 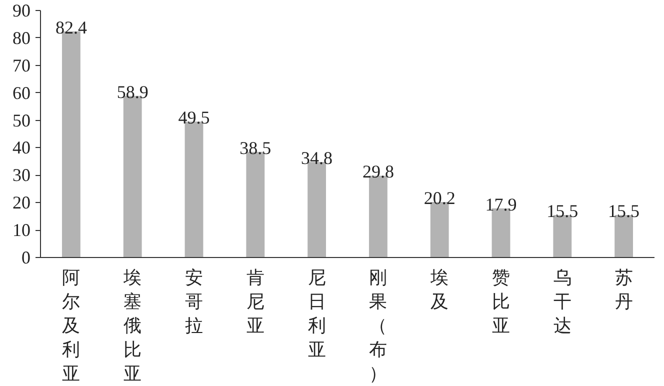 I want to click on x-tick-label: 乌干达, so click(x=562, y=302).